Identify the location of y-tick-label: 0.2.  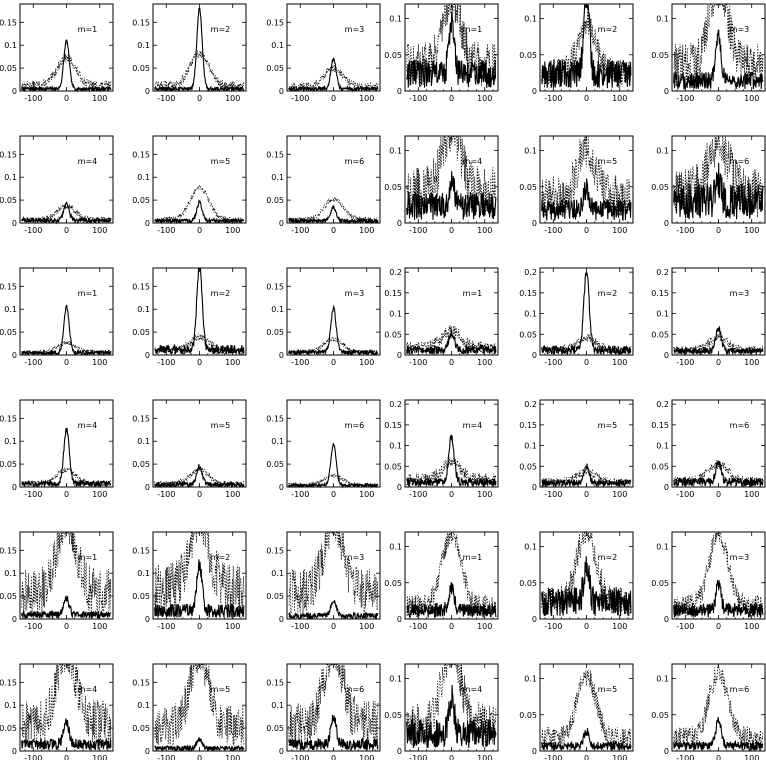
(395, 272).